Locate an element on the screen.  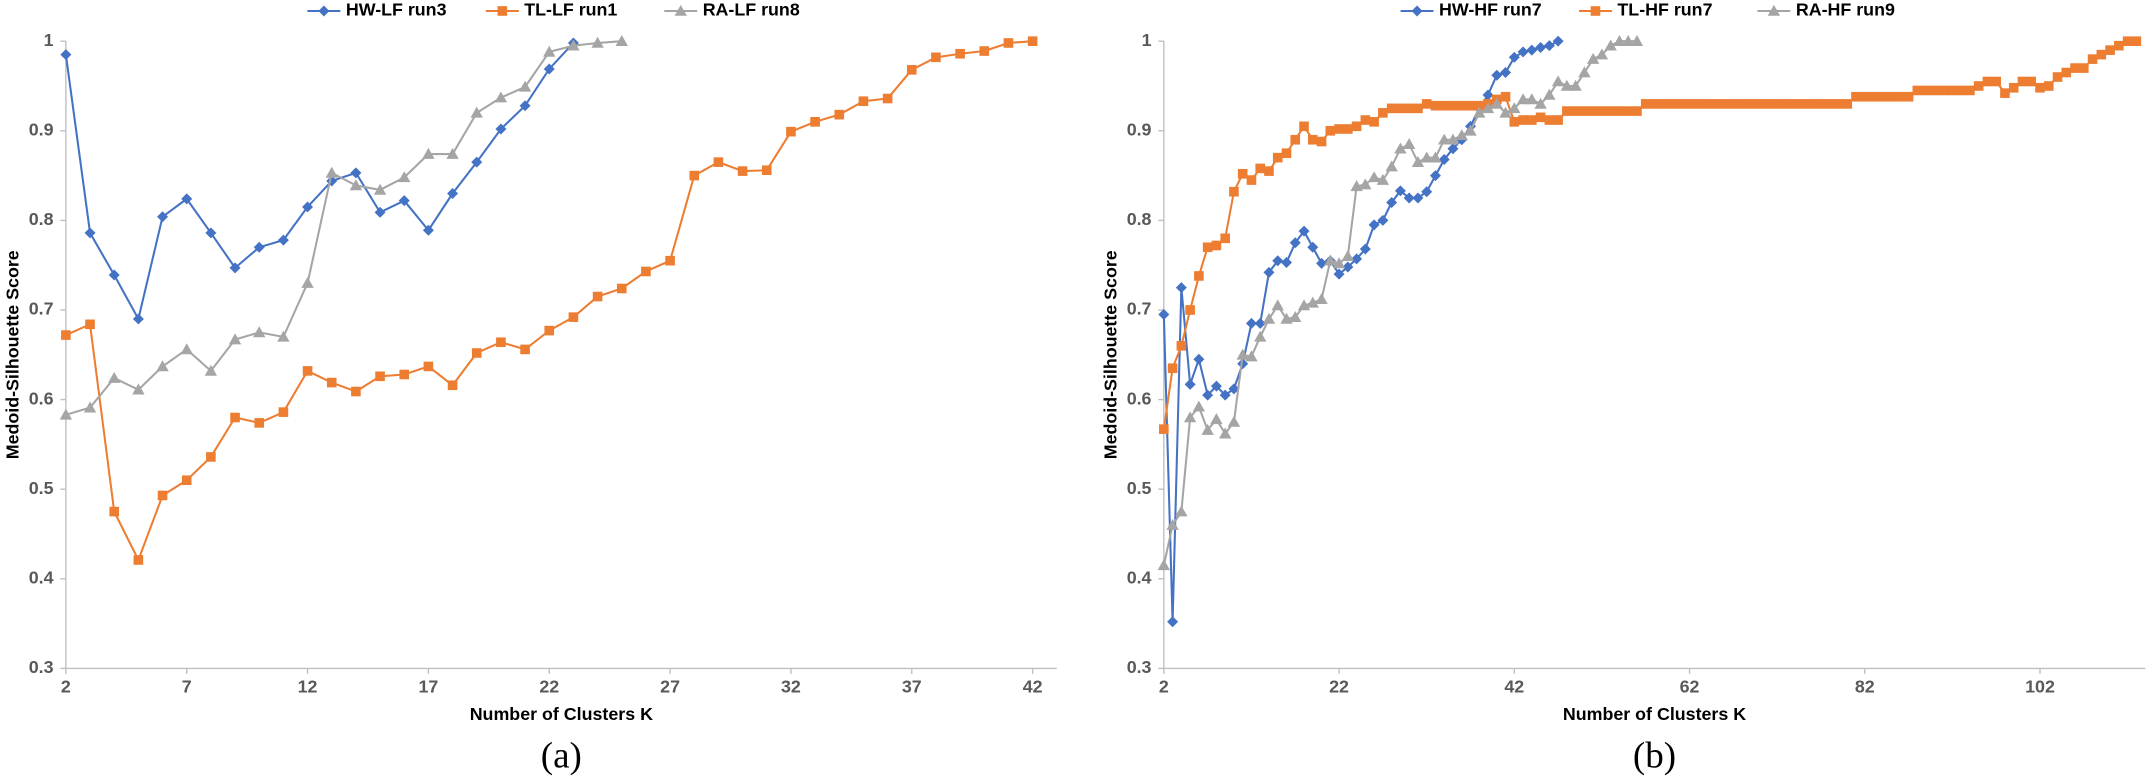
y-tick-label: 0.9 is located at coordinates (1139, 130).